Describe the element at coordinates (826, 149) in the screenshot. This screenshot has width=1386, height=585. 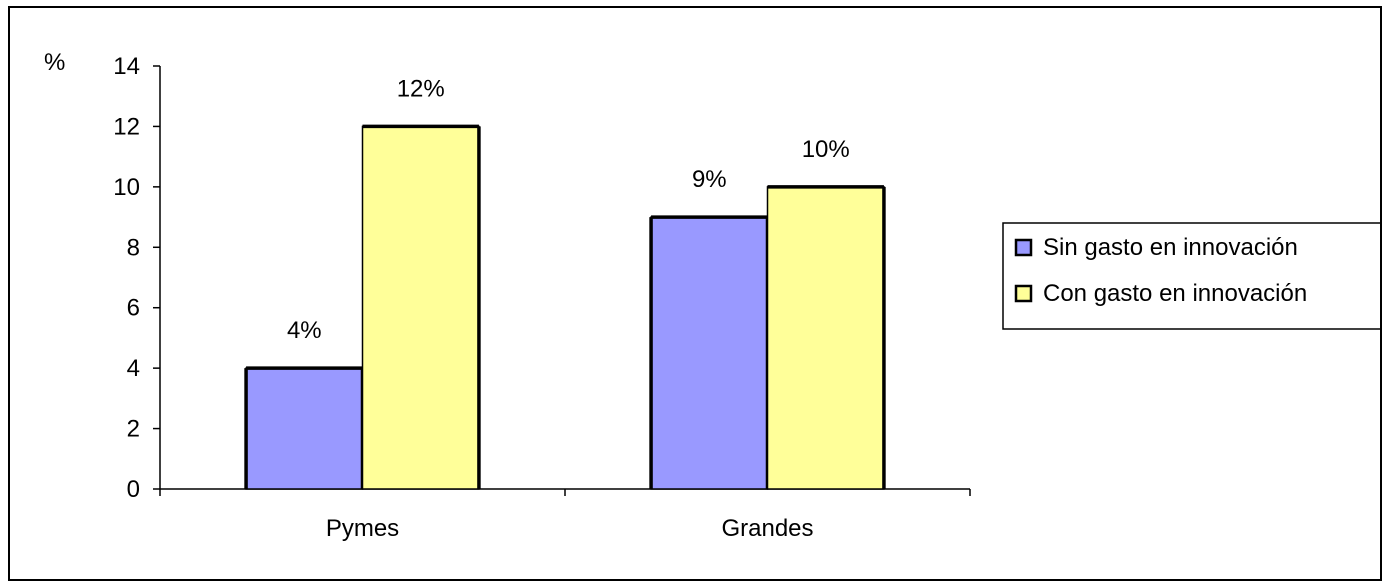
I see `data-label: 10%` at that location.